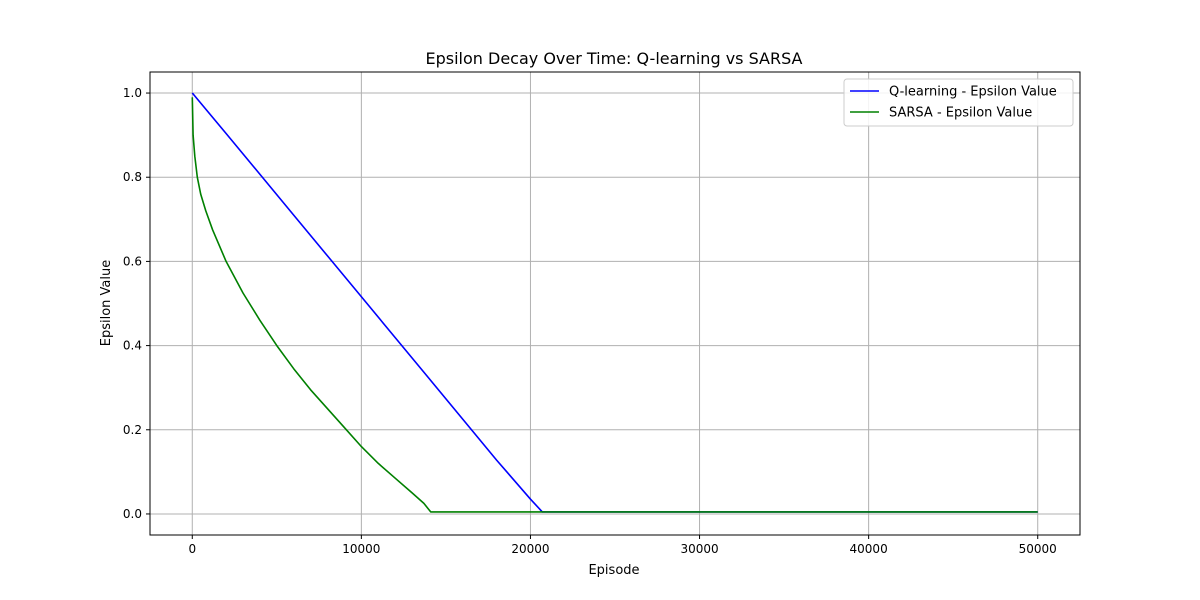 The width and height of the screenshot is (1200, 600). I want to click on sarsa-epsilon-value-legend-label: SARSA - Epsilon Value, so click(960, 113).